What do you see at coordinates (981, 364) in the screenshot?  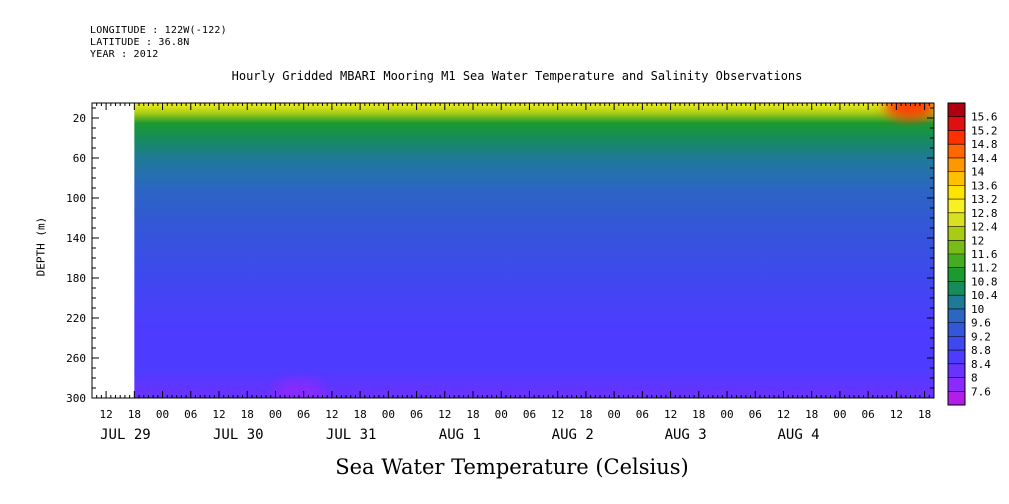 I see `colorbar-label: 8.4` at bounding box center [981, 364].